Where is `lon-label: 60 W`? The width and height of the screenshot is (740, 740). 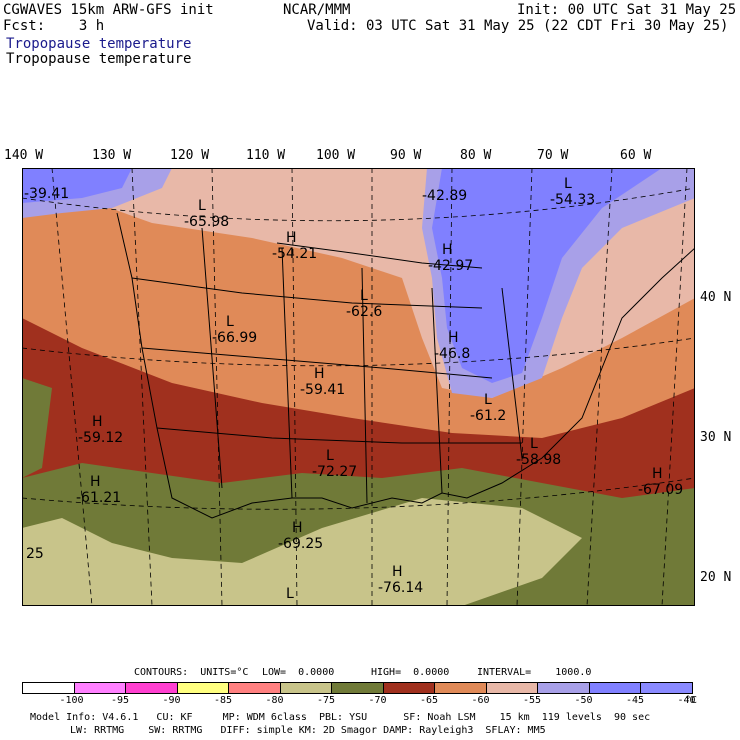 lon-label: 60 W is located at coordinates (636, 155).